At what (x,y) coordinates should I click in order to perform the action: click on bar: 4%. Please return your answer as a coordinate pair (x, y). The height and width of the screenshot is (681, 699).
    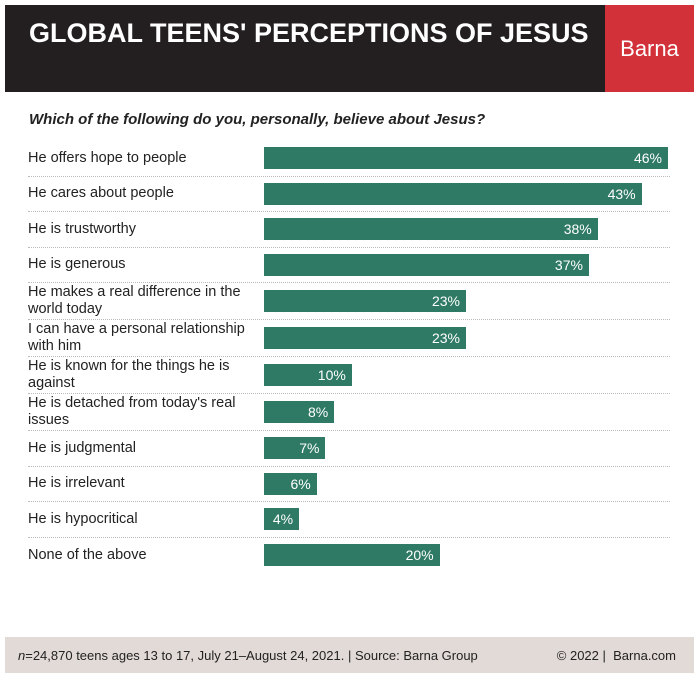
    Looking at the image, I should click on (282, 519).